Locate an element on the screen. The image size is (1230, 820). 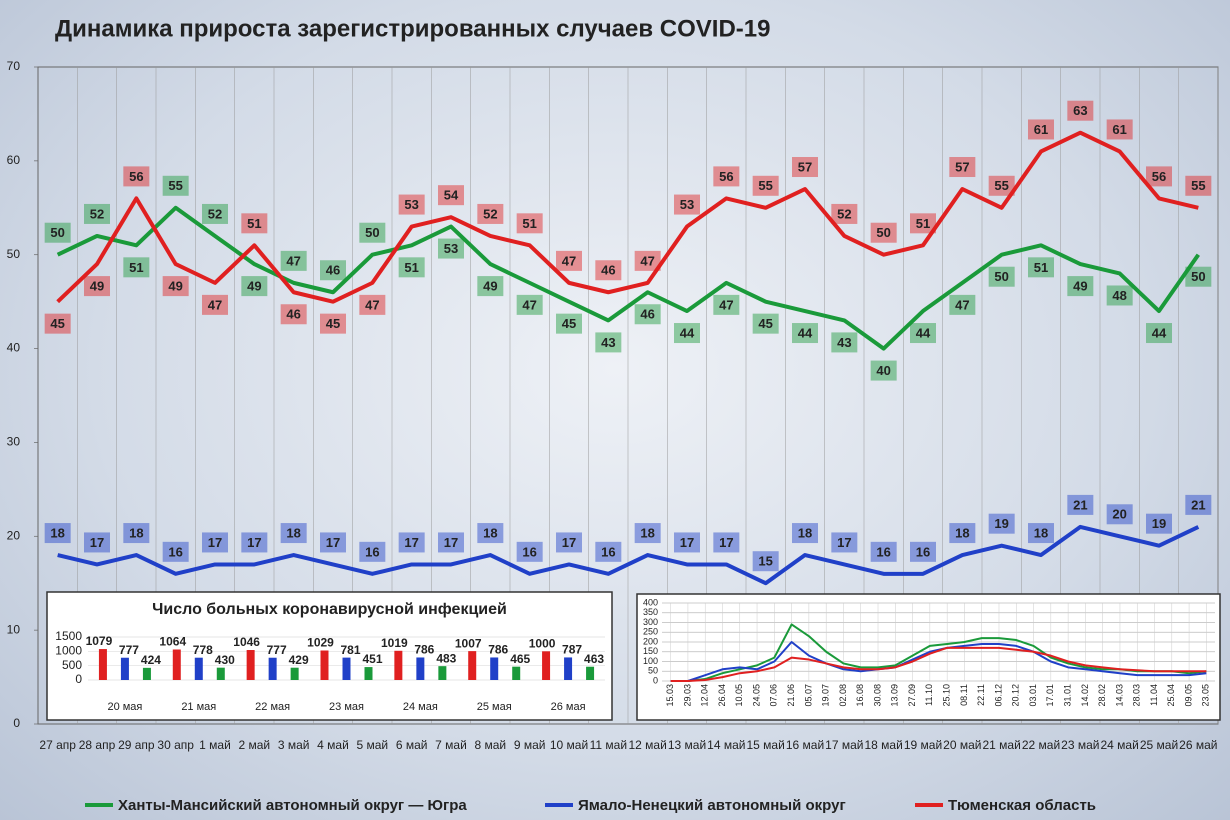
value-label: 44 is located at coordinates (1159, 332).